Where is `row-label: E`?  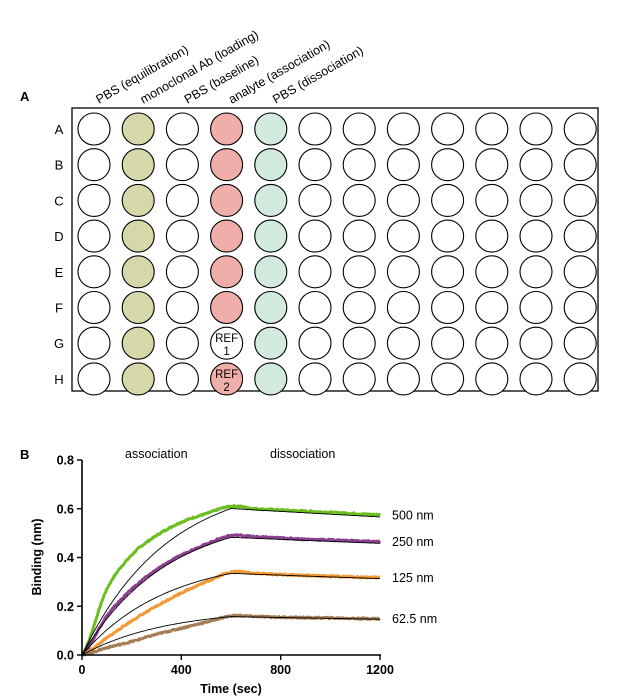
row-label: E is located at coordinates (59, 272).